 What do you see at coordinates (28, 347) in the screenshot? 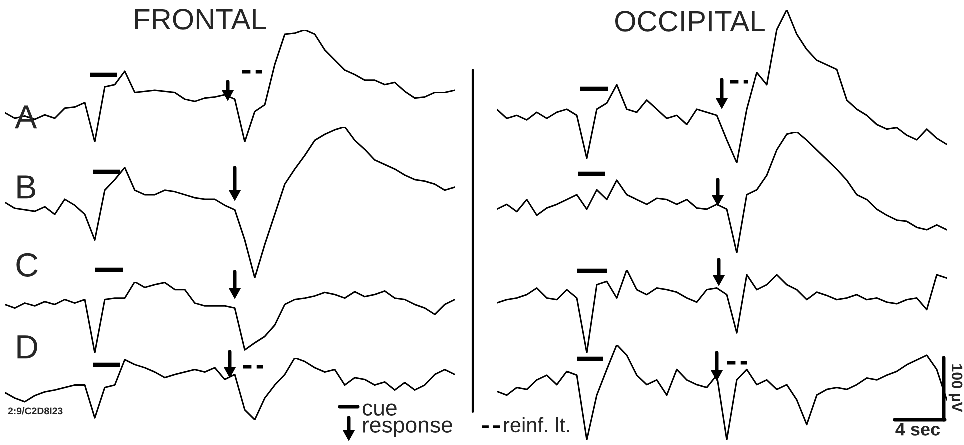
I see `annotation: D` at bounding box center [28, 347].